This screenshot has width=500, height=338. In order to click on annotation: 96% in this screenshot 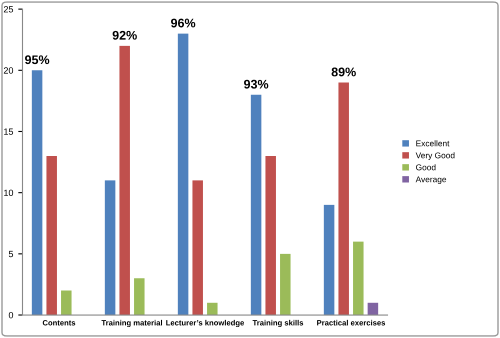, I will do `click(183, 23)`.